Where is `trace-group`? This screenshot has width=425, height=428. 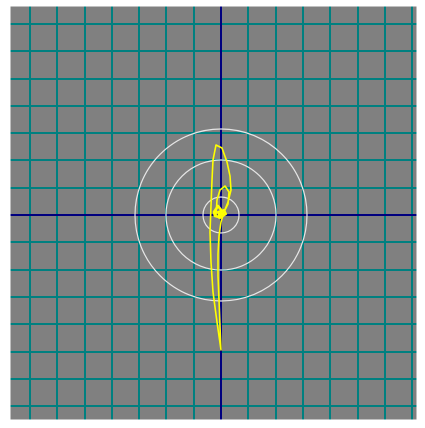 trace-group is located at coordinates (220, 247).